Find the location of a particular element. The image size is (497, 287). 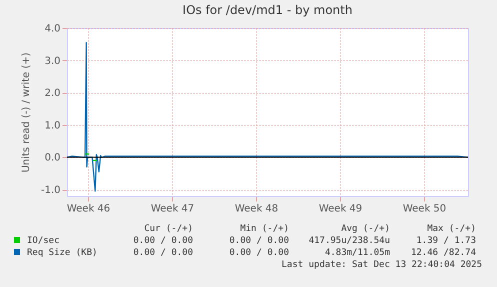

text: 1.39 / 1.73 is located at coordinates (446, 241).